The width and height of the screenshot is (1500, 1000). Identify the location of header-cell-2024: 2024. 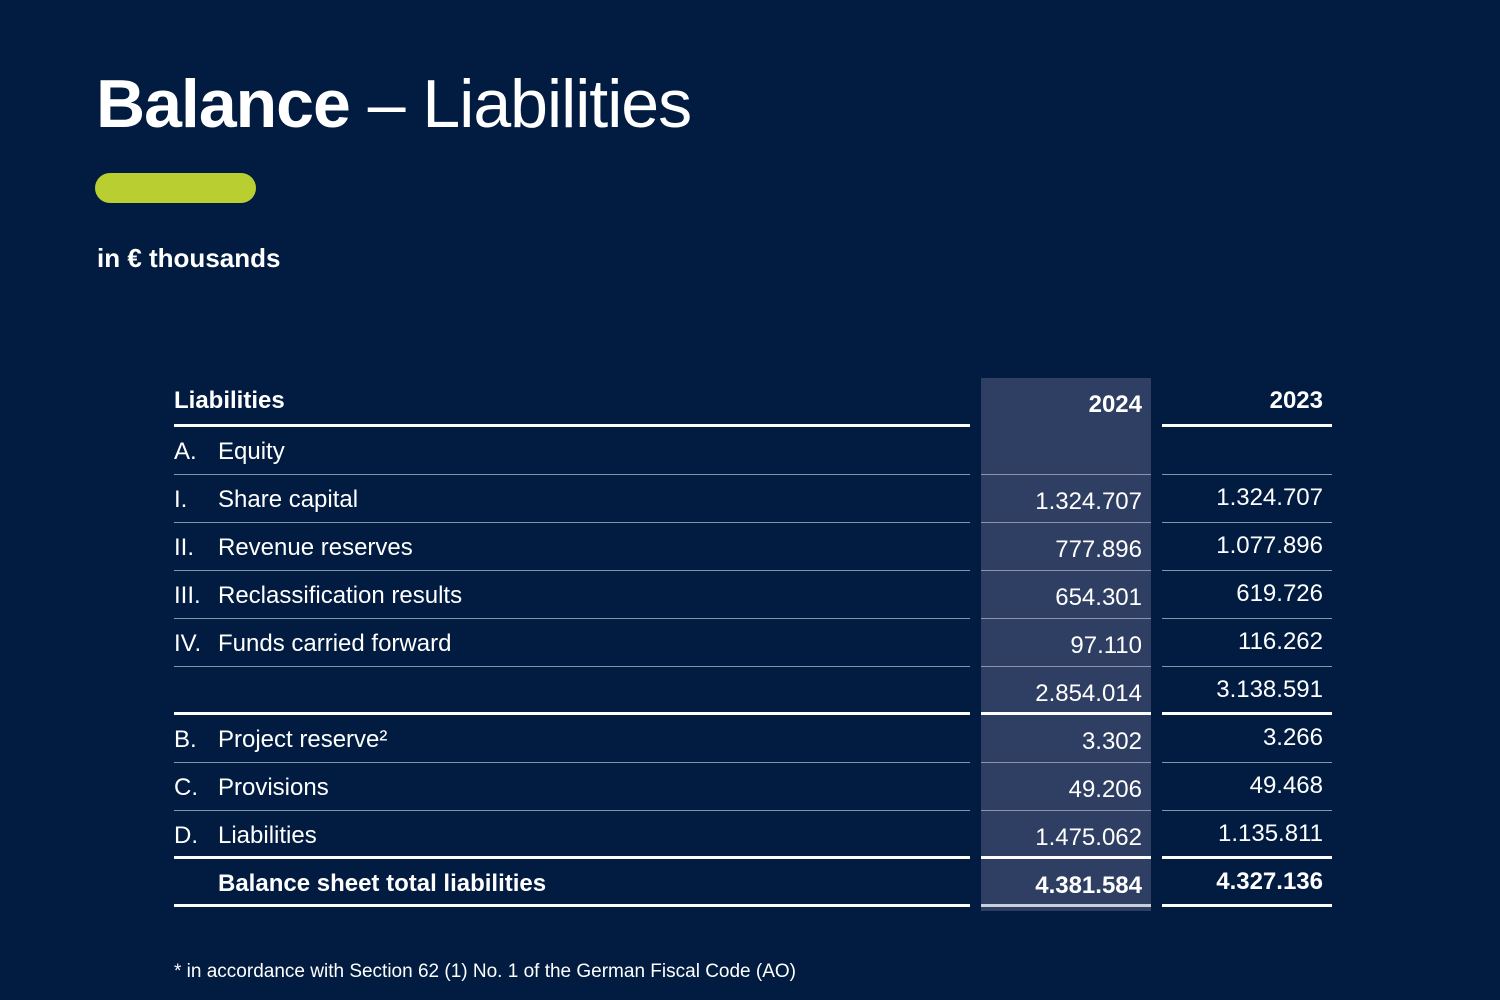
(1066, 402).